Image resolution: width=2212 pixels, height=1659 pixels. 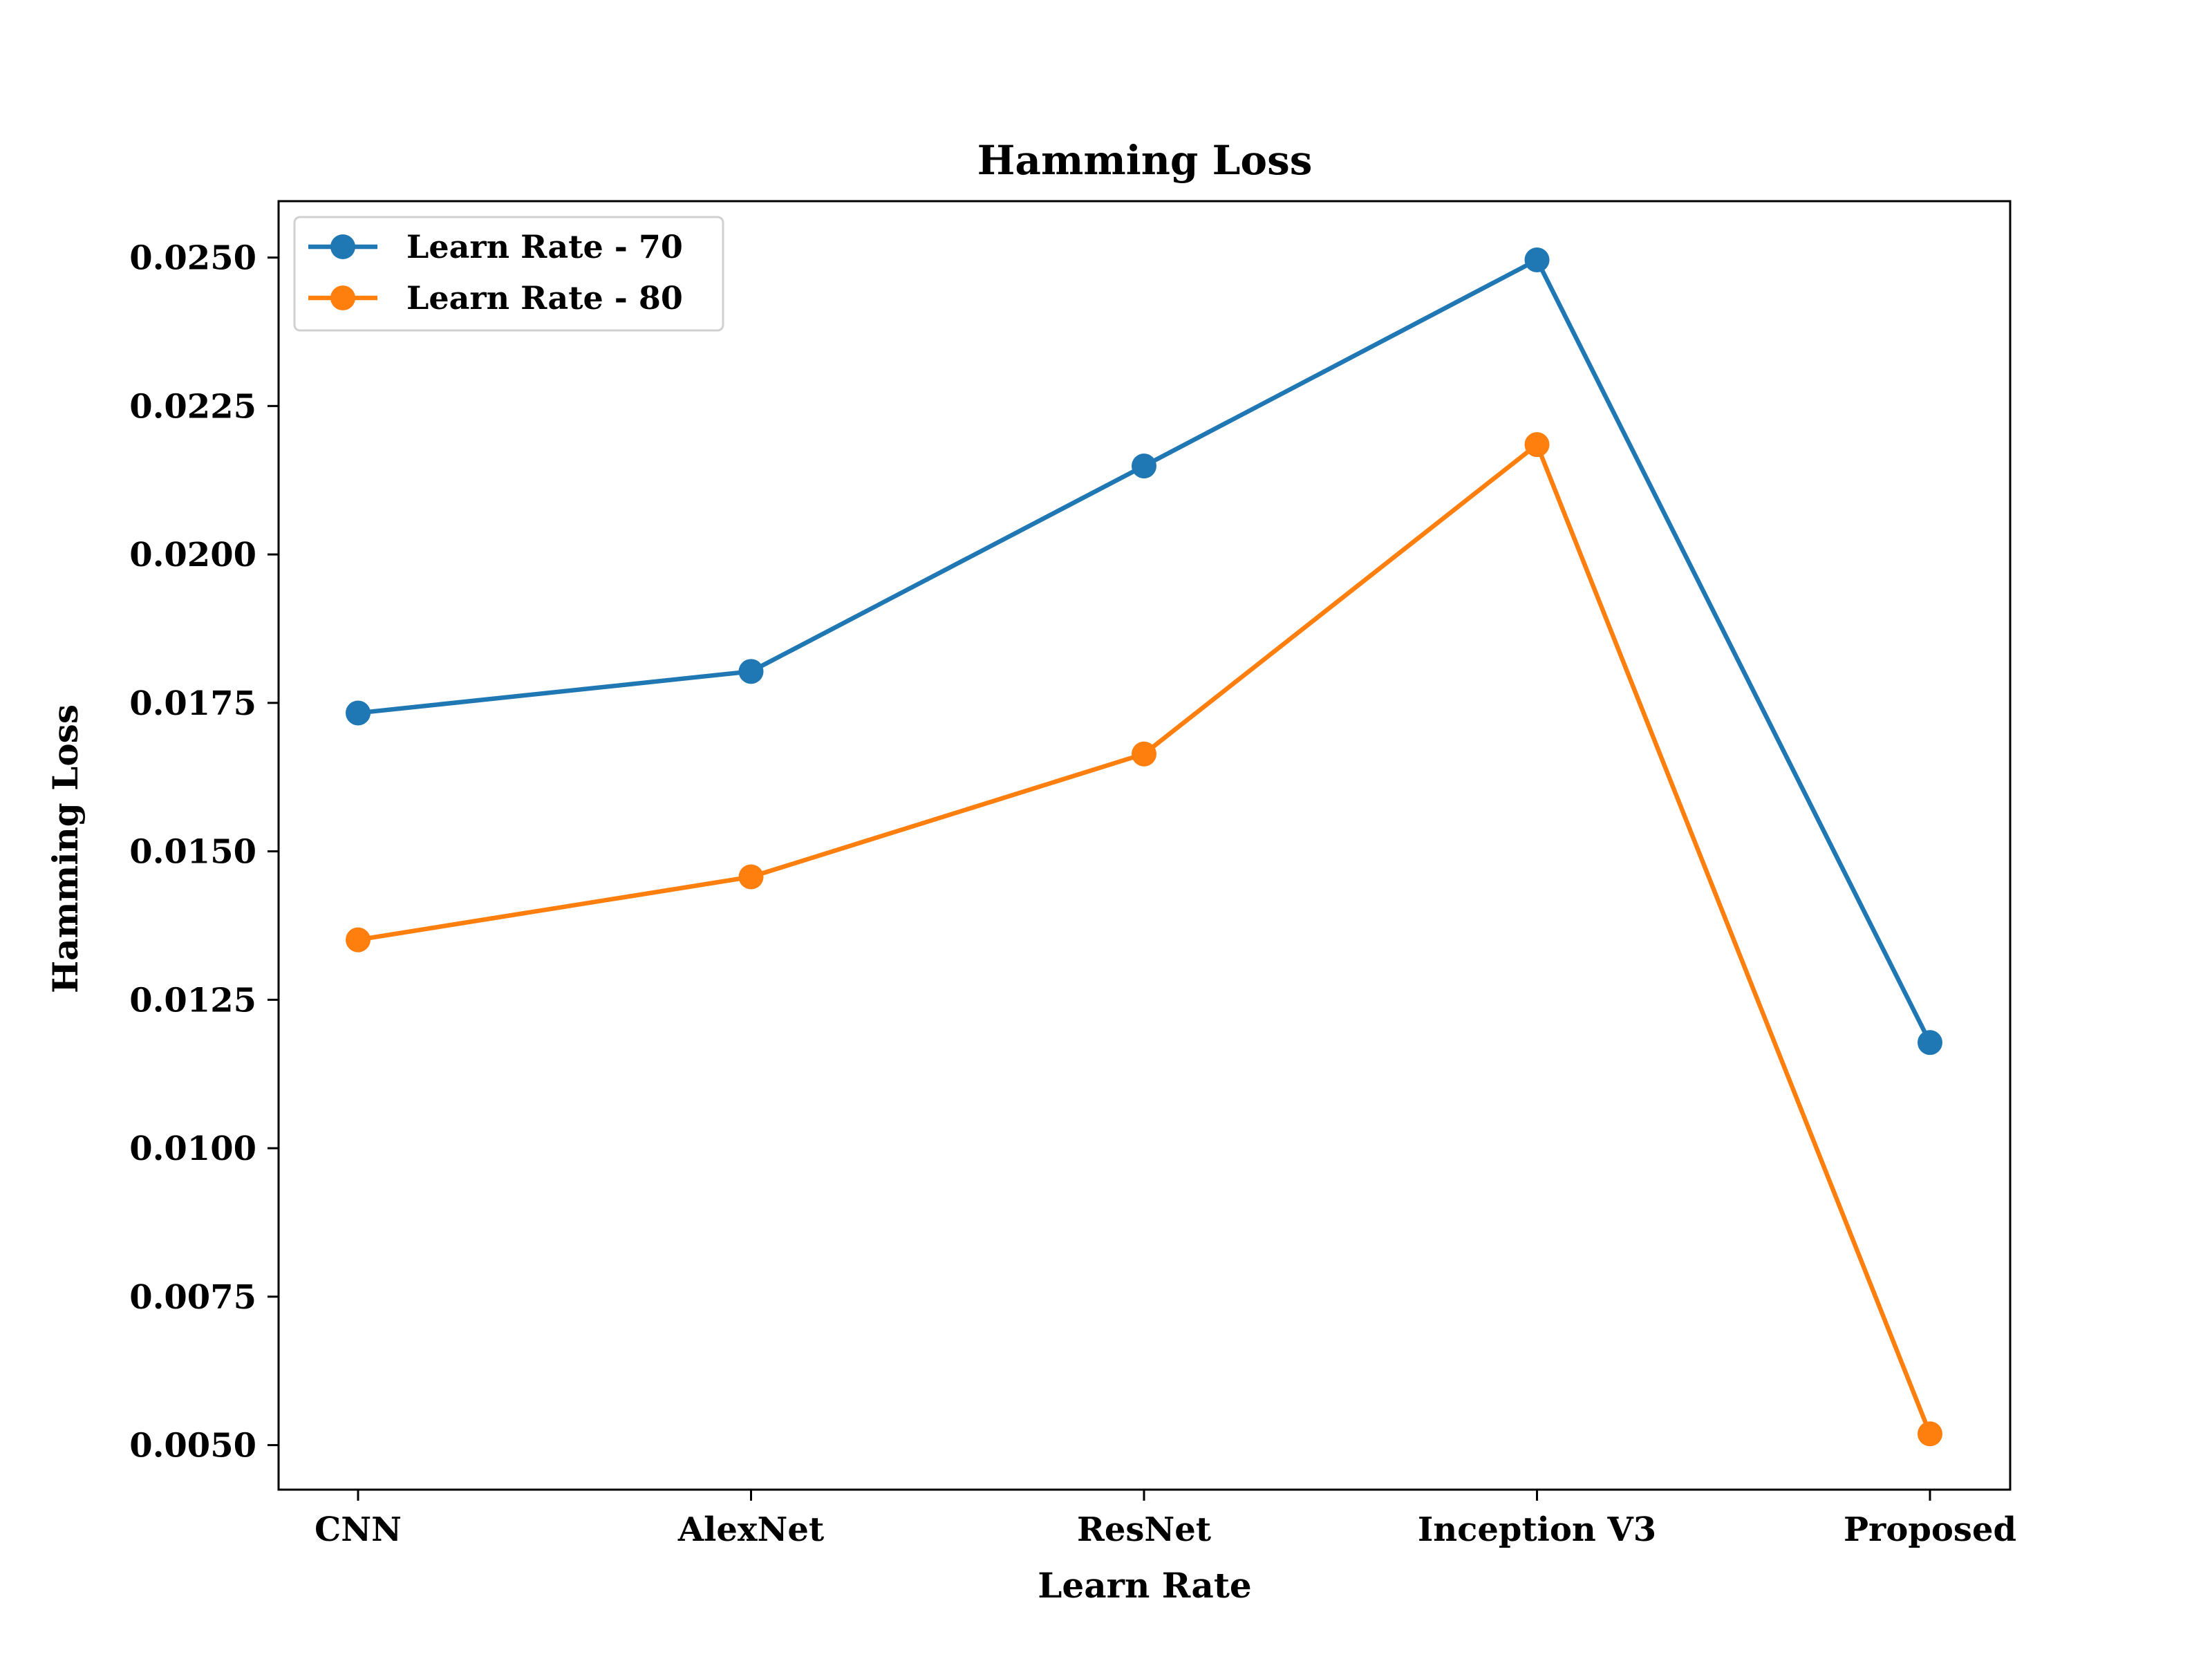 I want to click on chart-title: Hamming Loss, so click(x=1145, y=160).